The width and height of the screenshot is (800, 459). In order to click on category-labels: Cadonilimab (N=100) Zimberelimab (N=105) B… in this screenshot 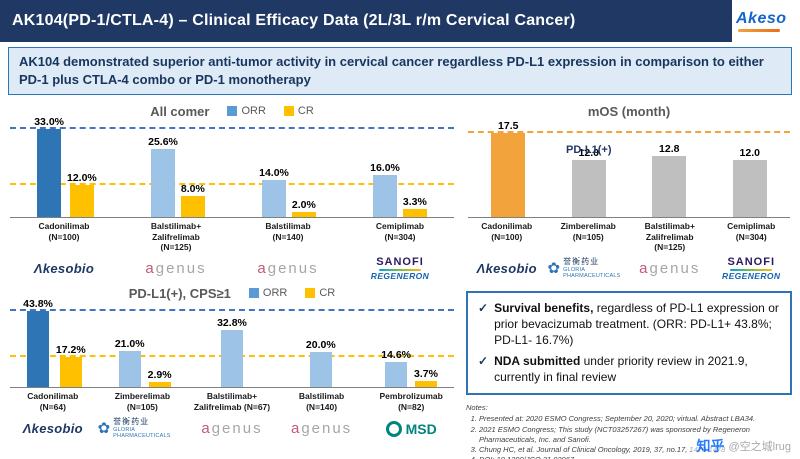, I will do `click(629, 236)`.